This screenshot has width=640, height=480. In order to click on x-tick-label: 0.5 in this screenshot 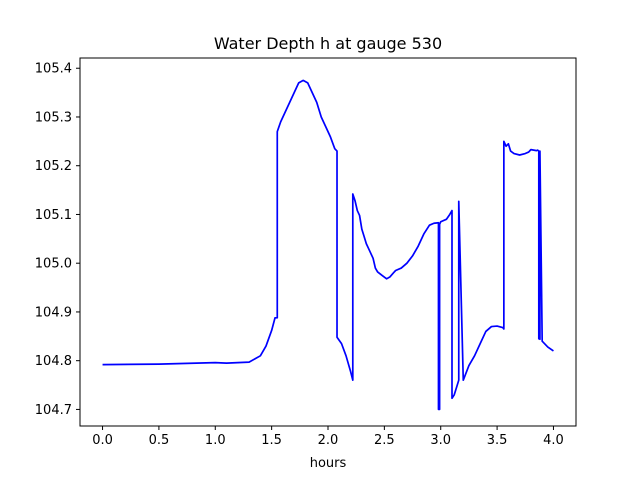, I will do `click(159, 440)`.